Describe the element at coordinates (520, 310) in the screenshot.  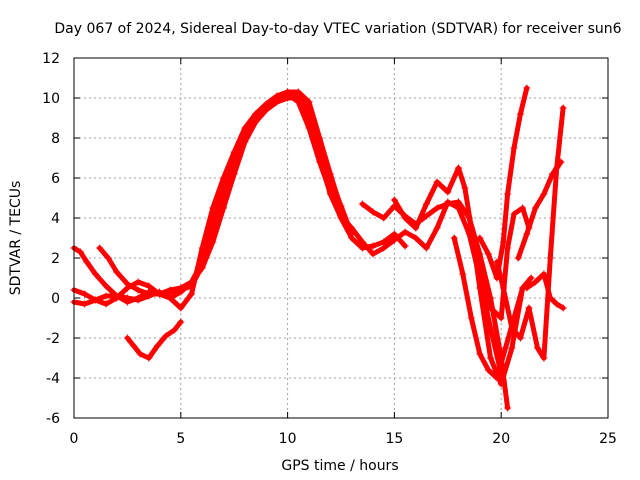
I see `series-track-k` at that location.